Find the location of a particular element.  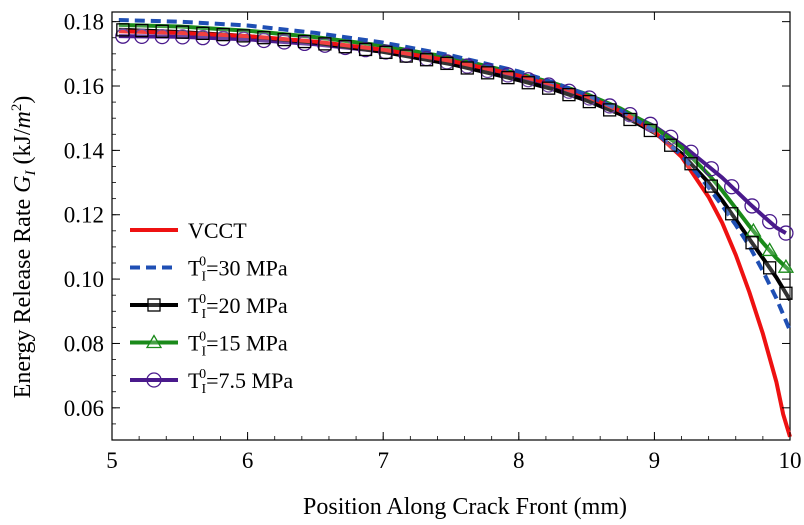

legend-label-1: TI0=30 MPa is located at coordinates (238, 270).